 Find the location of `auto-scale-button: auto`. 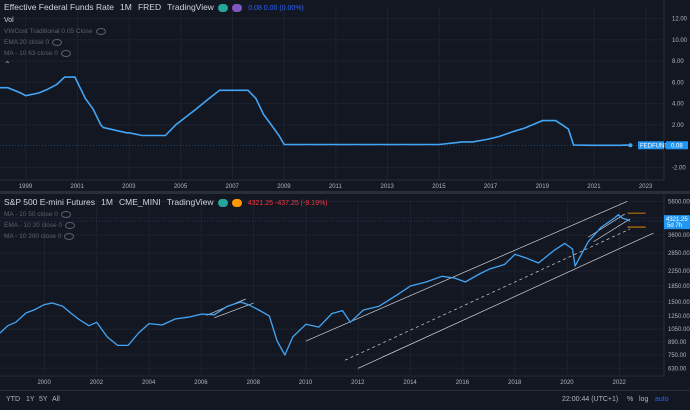

auto-scale-button: auto is located at coordinates (662, 399).